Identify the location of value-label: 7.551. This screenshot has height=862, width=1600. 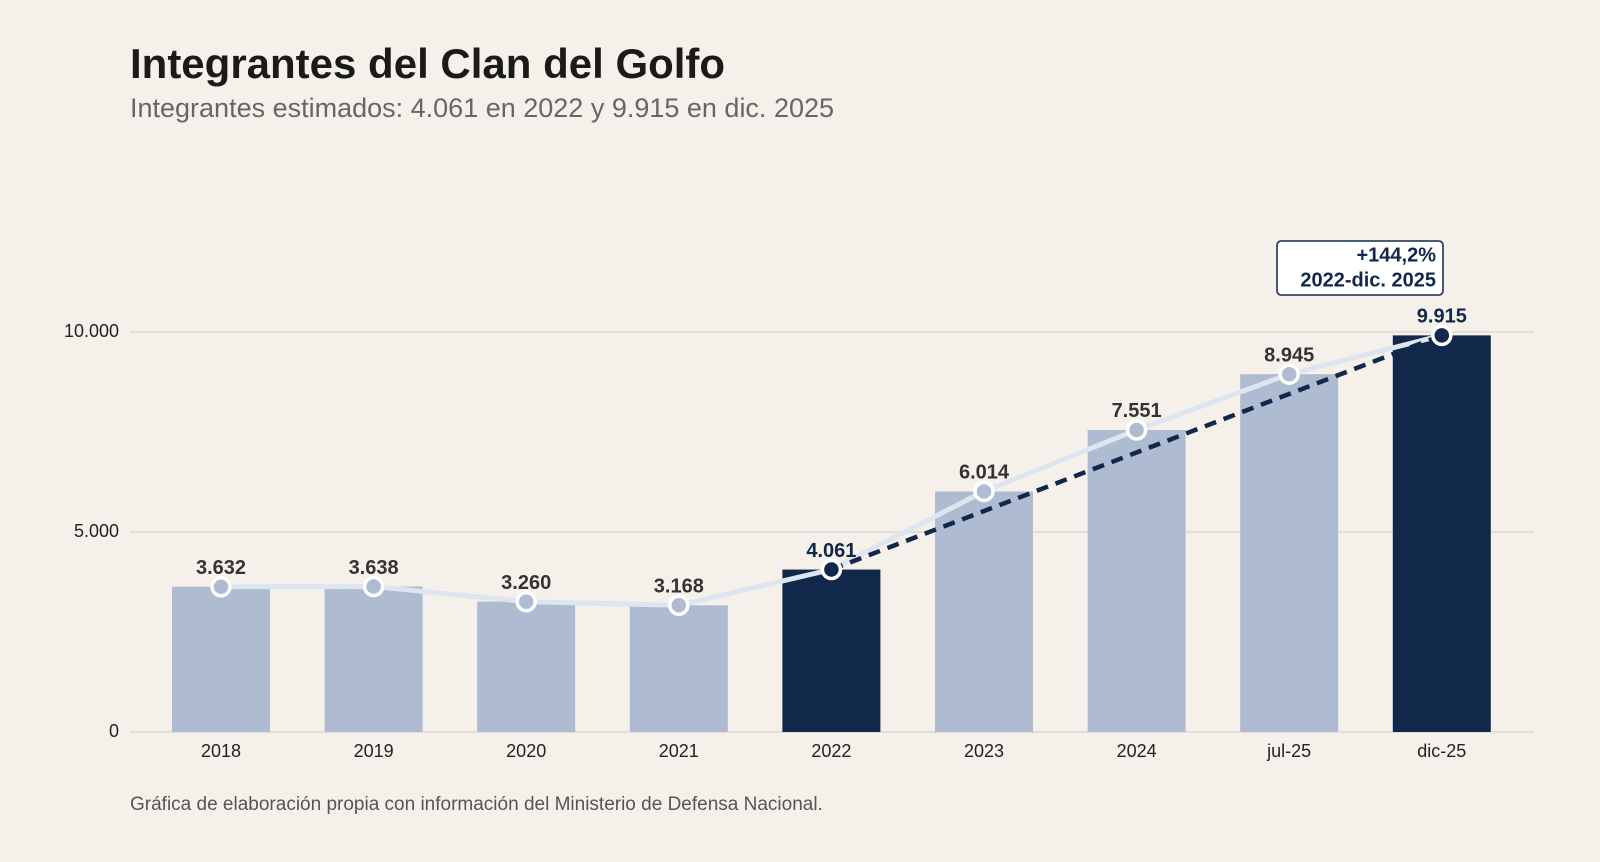
(1137, 411).